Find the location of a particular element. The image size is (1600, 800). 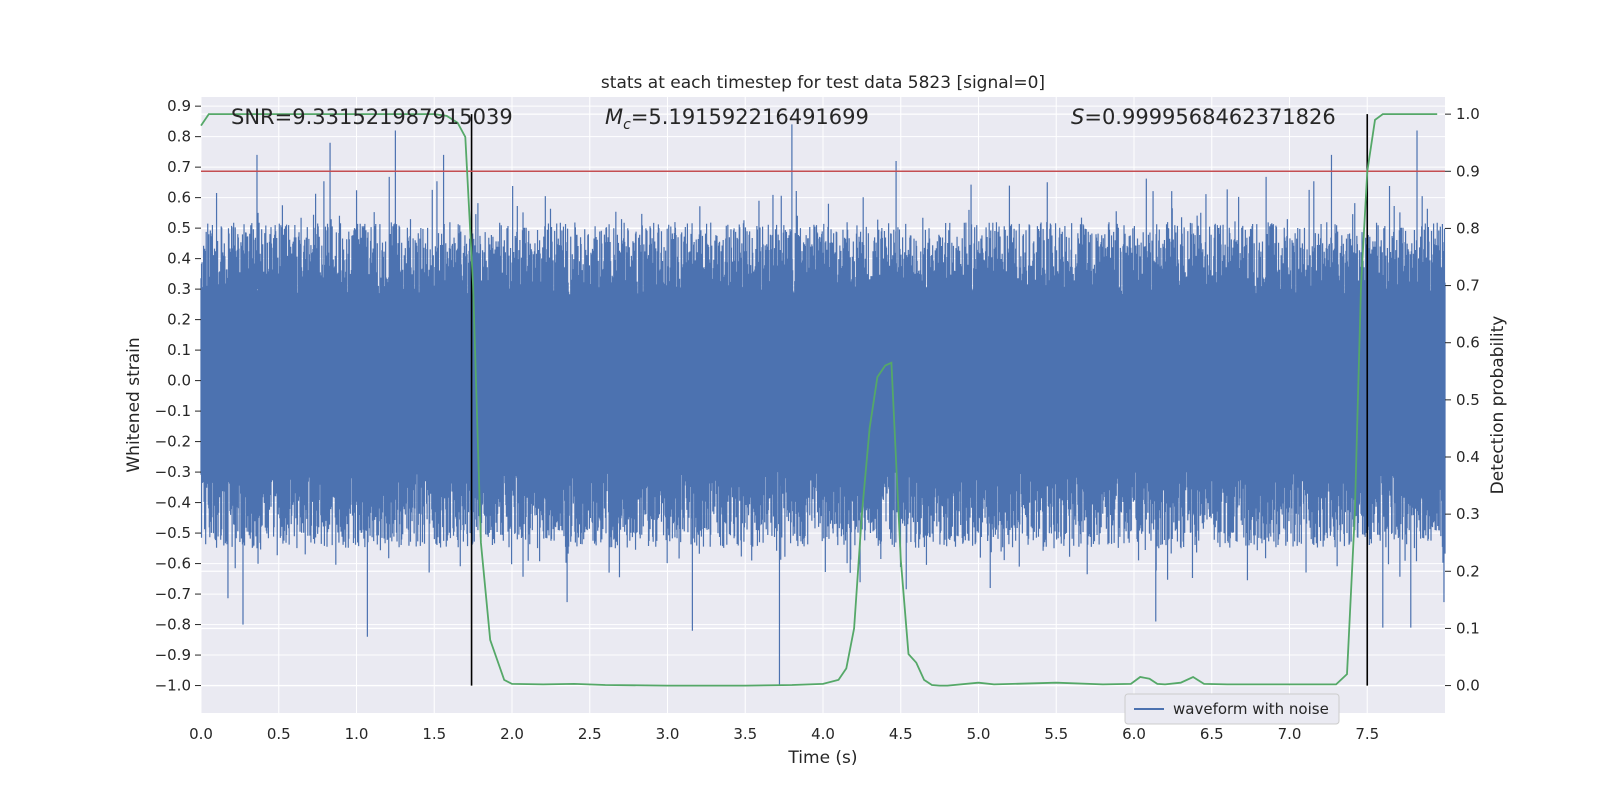

x-tick-label: 3.0 is located at coordinates (668, 734).